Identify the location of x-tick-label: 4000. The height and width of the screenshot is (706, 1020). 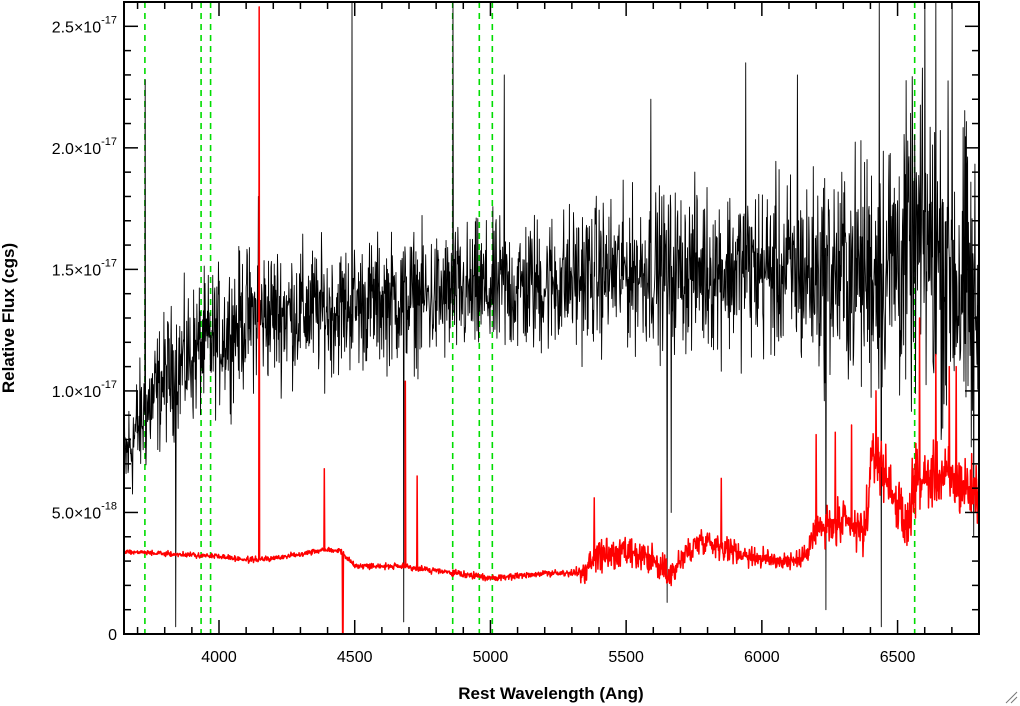
(219, 657).